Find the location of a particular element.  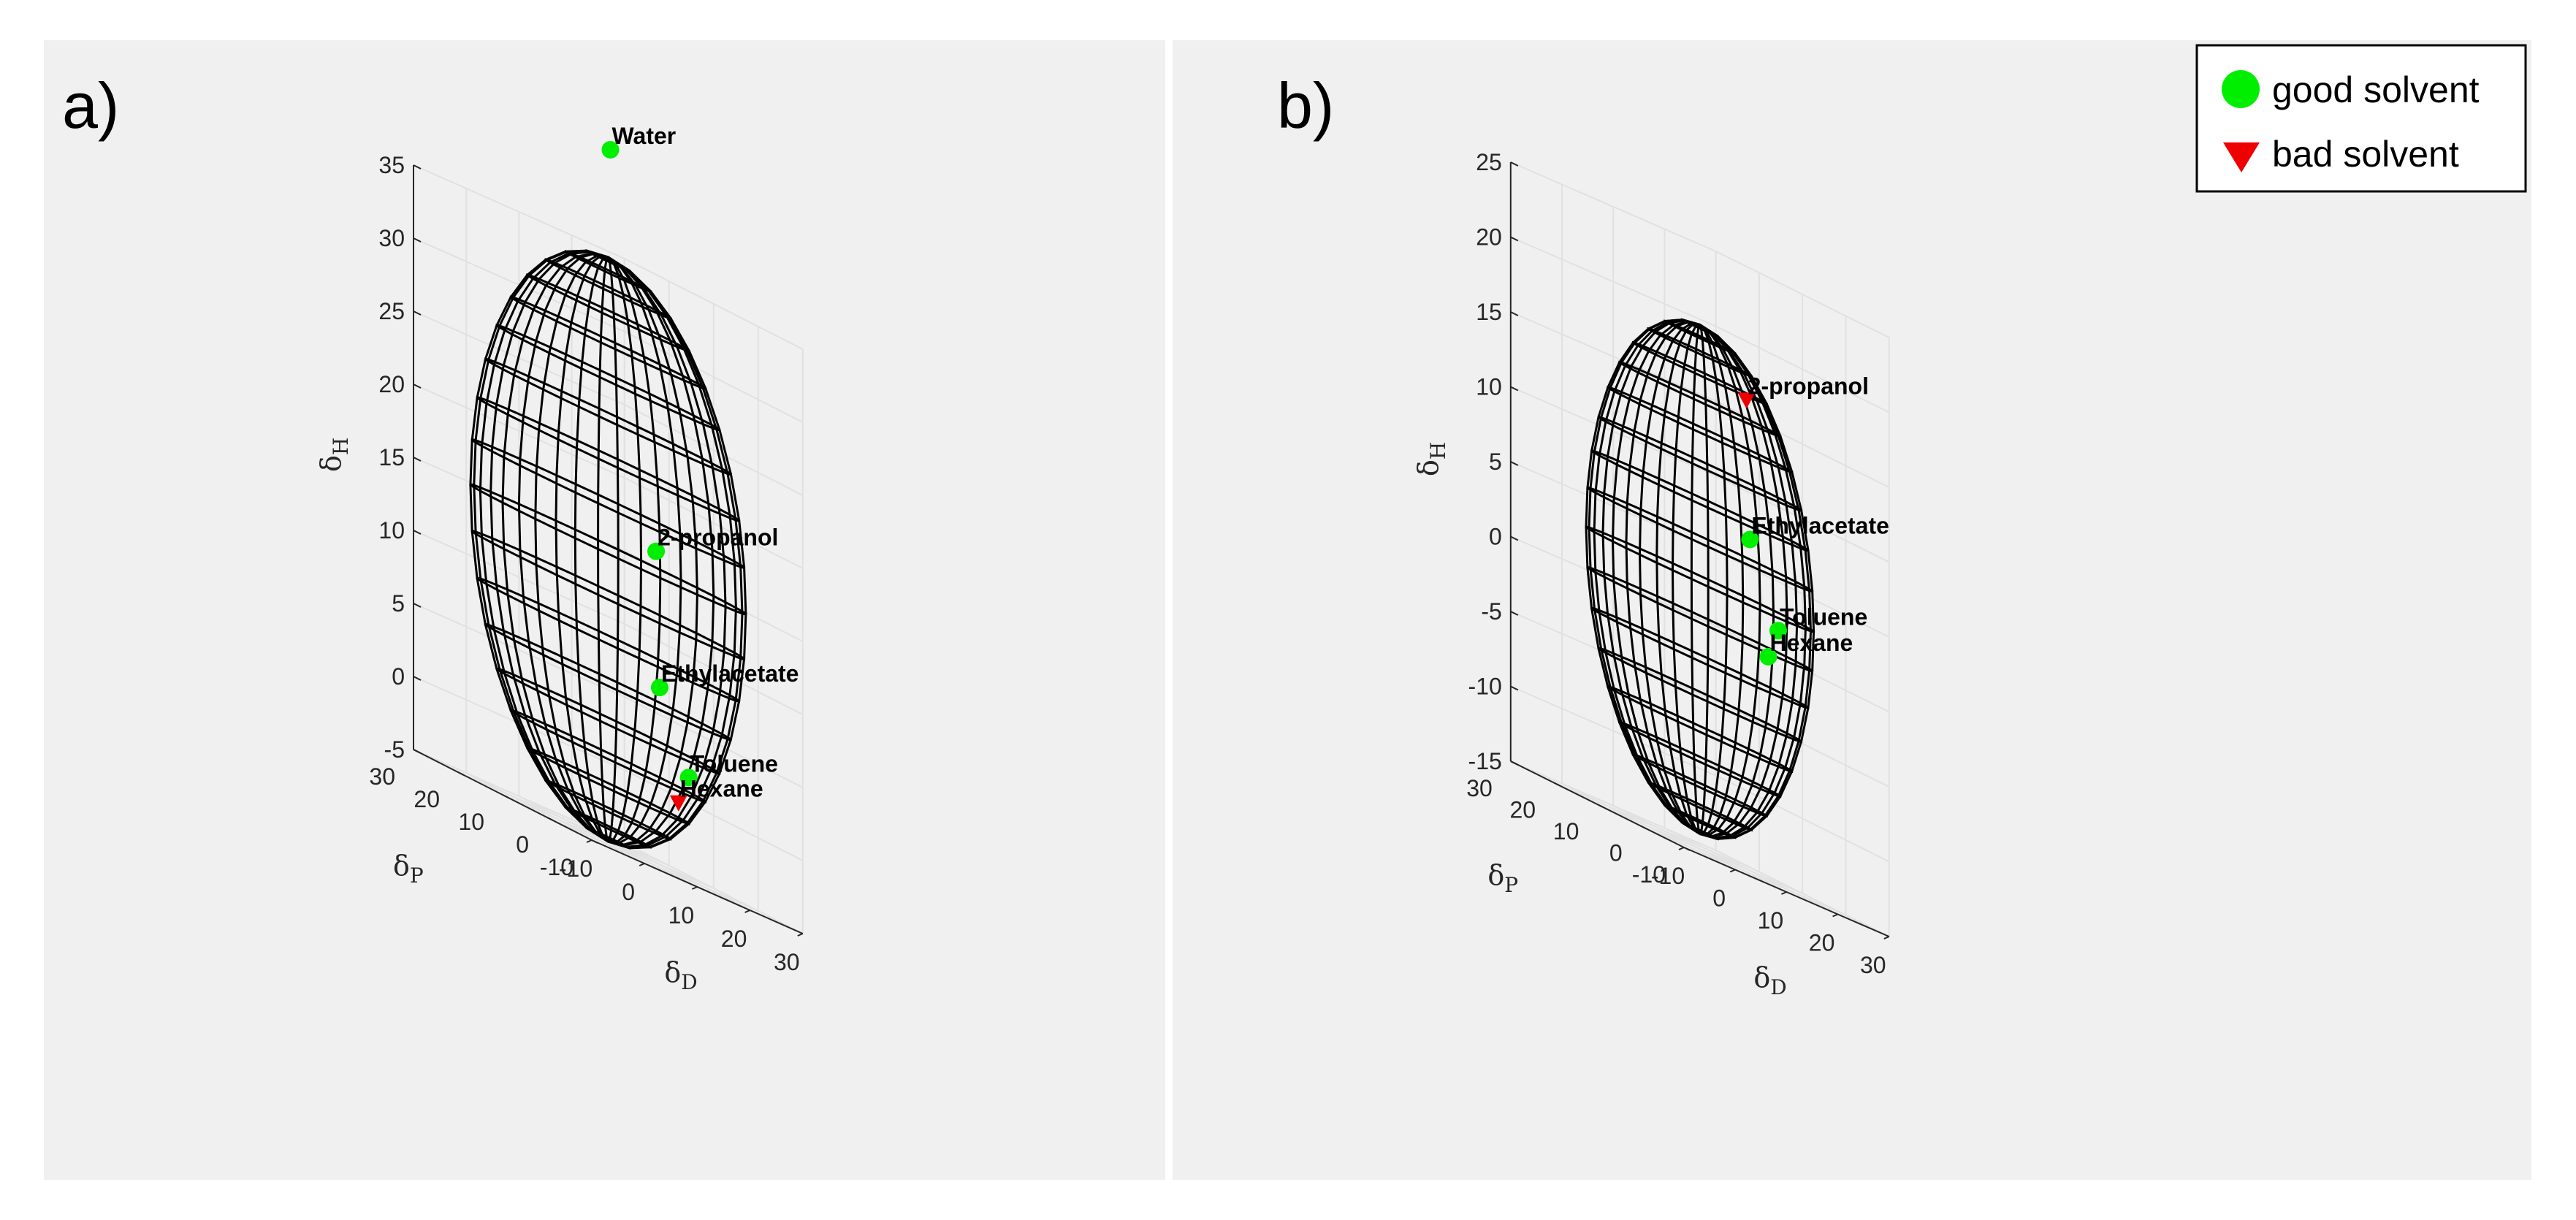

z-tick-label: 30 is located at coordinates (391, 238).